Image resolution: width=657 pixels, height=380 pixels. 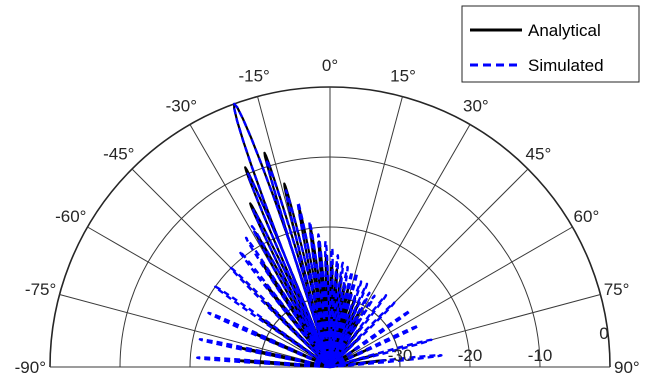 What do you see at coordinates (476, 105) in the screenshot?
I see `angle-tick-label: 30°` at bounding box center [476, 105].